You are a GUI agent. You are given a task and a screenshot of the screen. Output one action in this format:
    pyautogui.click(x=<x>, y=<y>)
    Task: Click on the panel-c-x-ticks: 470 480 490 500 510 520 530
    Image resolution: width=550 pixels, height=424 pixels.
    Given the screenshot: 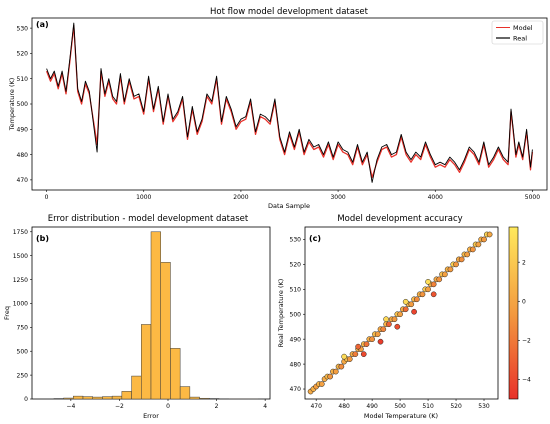 What is the action you would take?
    pyautogui.click(x=400, y=404)
    